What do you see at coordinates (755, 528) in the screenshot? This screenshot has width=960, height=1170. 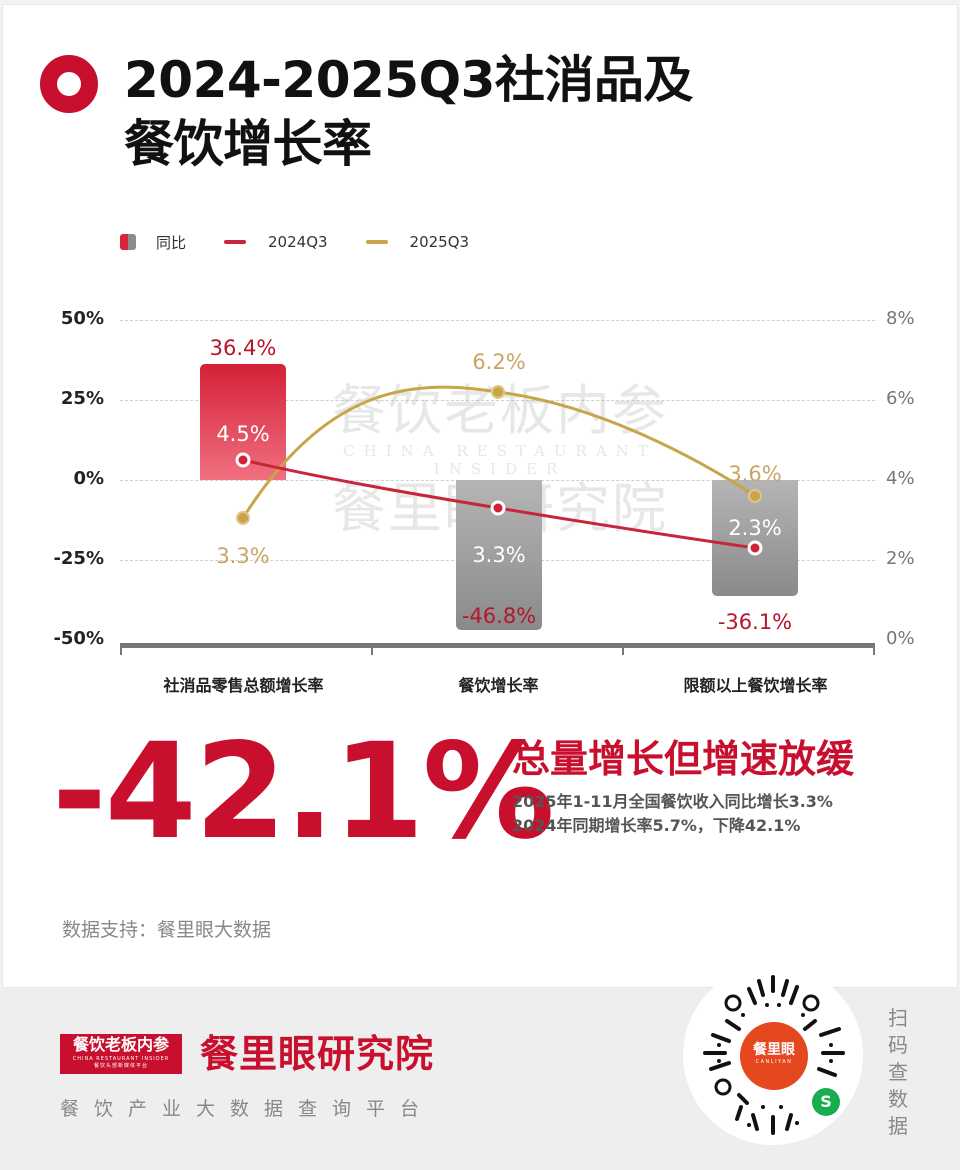 I see `label-2024q3: 2.3%` at bounding box center [755, 528].